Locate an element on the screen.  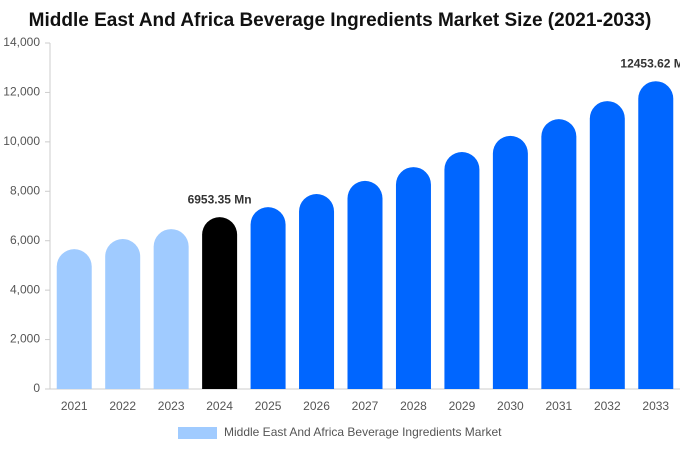
y-tick-label: 0 is located at coordinates (36, 388).